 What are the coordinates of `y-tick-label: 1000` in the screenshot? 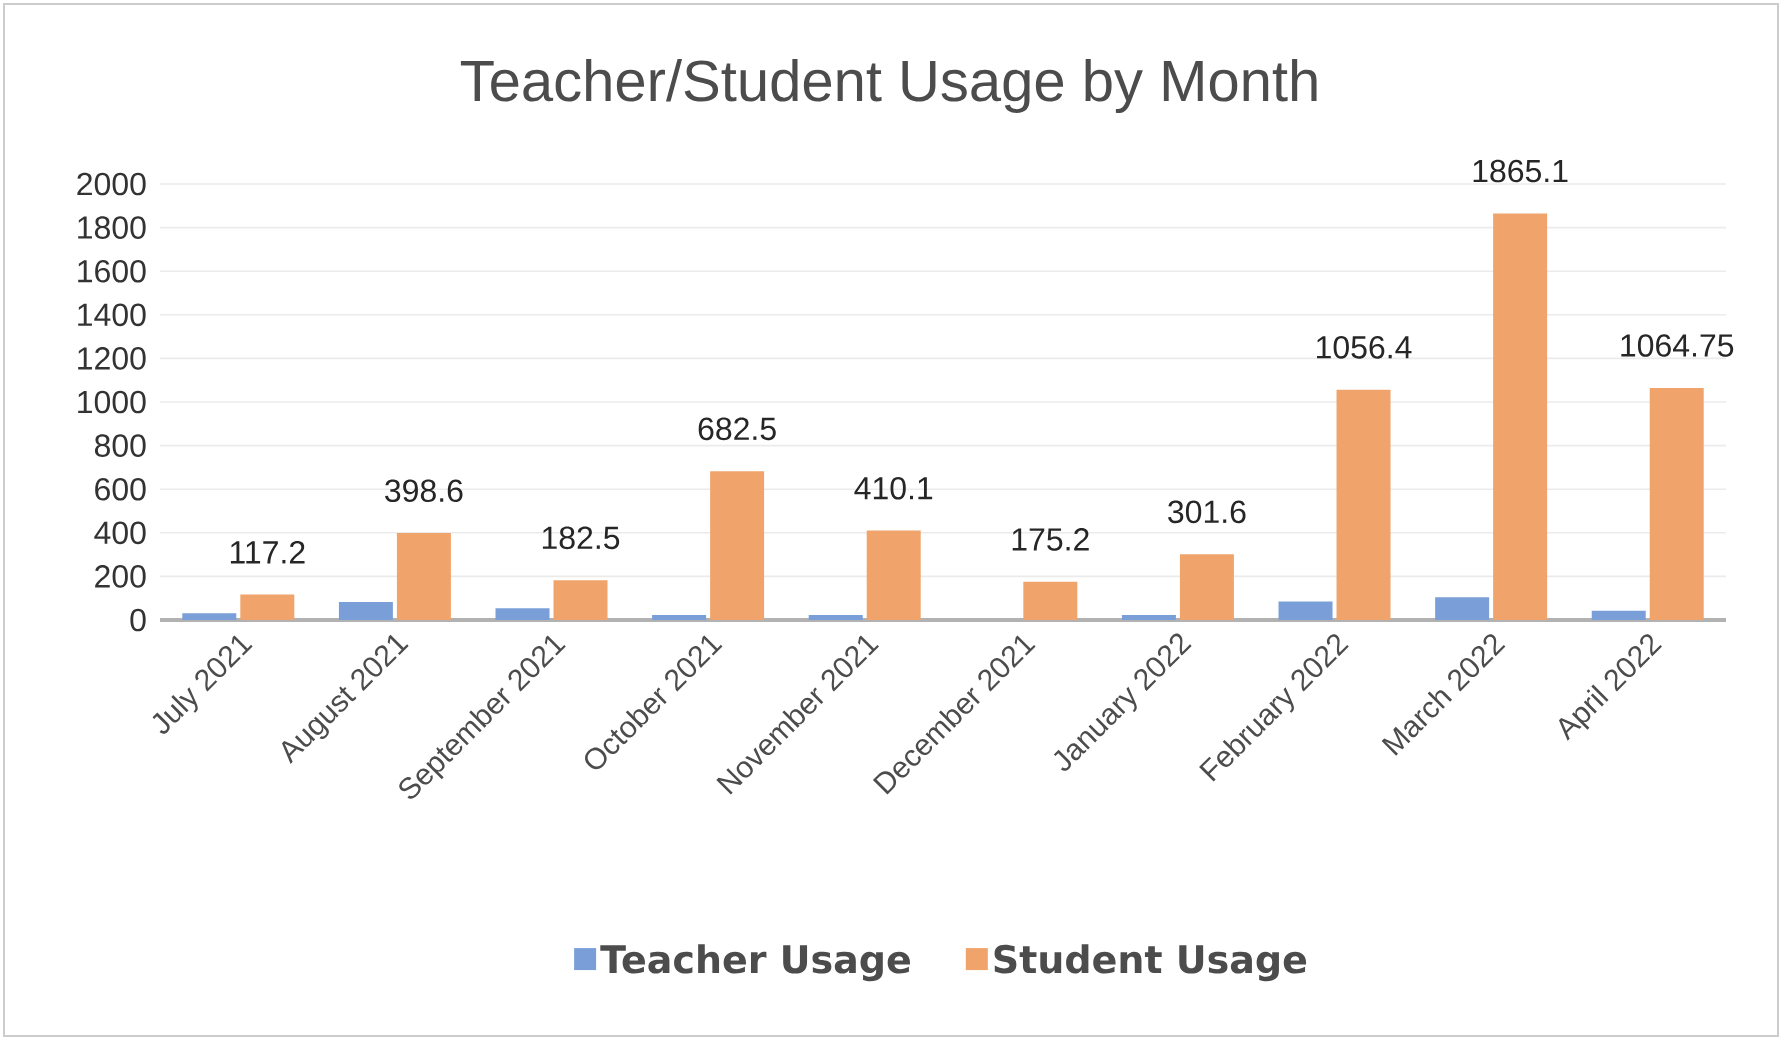 It's located at (112, 402).